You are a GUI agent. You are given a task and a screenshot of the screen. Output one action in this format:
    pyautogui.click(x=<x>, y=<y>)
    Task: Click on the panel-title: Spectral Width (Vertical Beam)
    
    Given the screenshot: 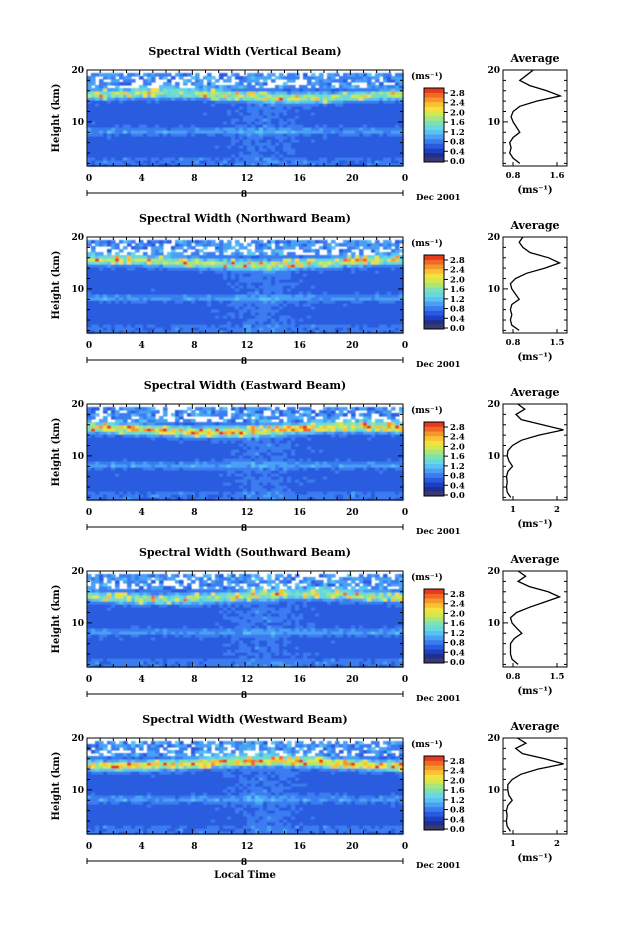 What is the action you would take?
    pyautogui.click(x=244, y=51)
    